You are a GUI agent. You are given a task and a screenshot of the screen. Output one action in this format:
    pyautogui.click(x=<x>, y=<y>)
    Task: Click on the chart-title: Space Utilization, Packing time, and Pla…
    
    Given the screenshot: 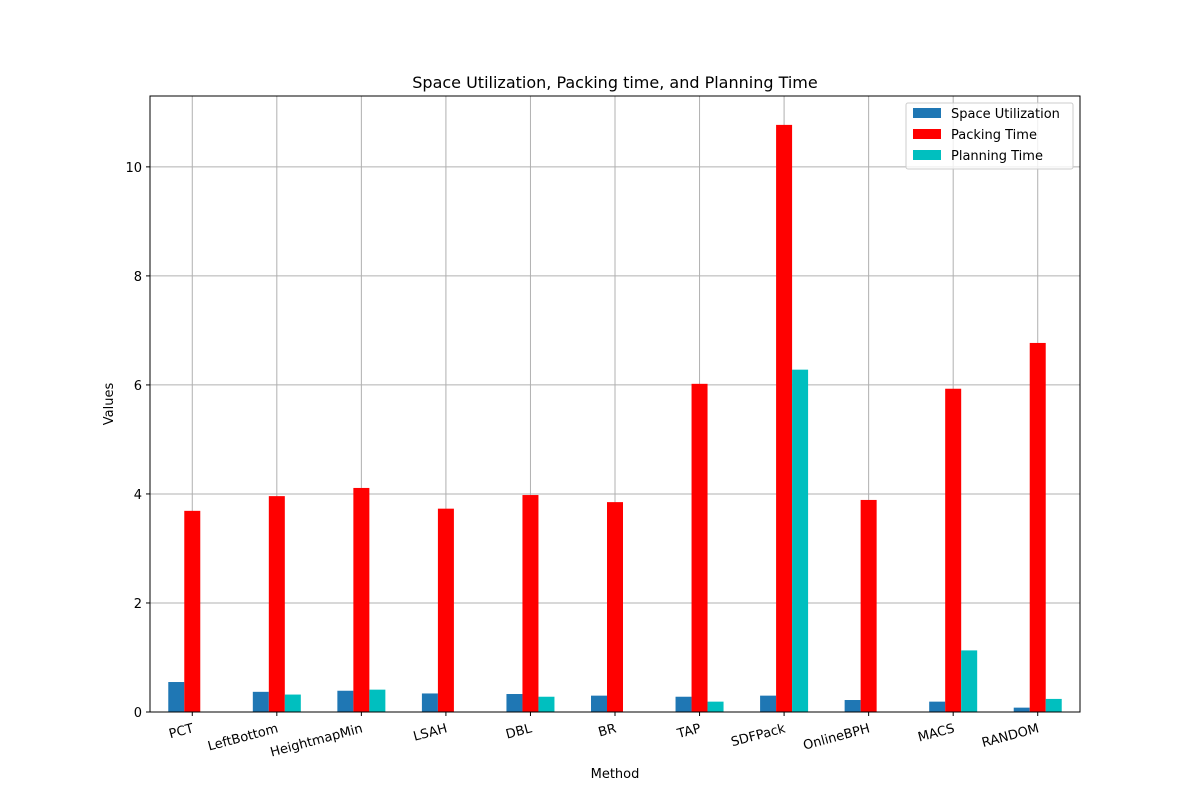 What is the action you would take?
    pyautogui.click(x=614, y=82)
    